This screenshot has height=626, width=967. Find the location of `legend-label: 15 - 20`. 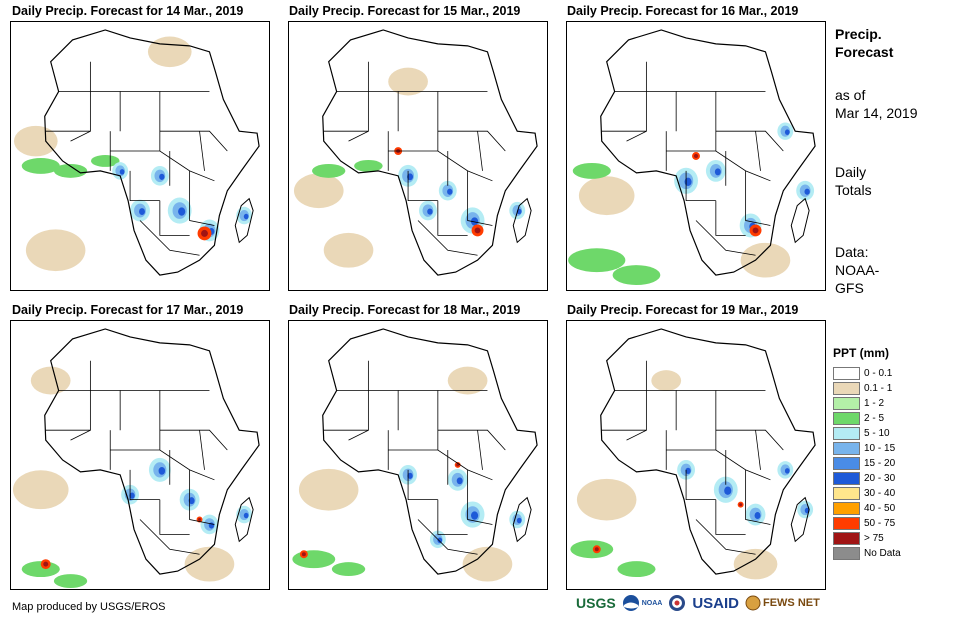

legend-label: 15 - 20 is located at coordinates (880, 463).